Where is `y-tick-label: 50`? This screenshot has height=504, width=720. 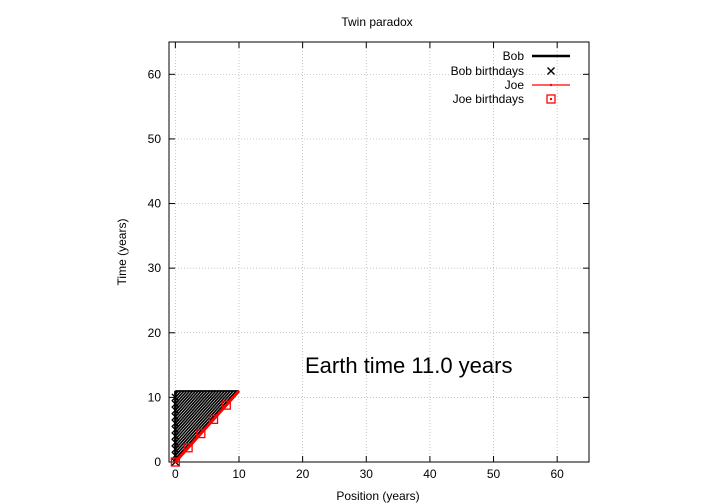
y-tick-label: 50 is located at coordinates (155, 139).